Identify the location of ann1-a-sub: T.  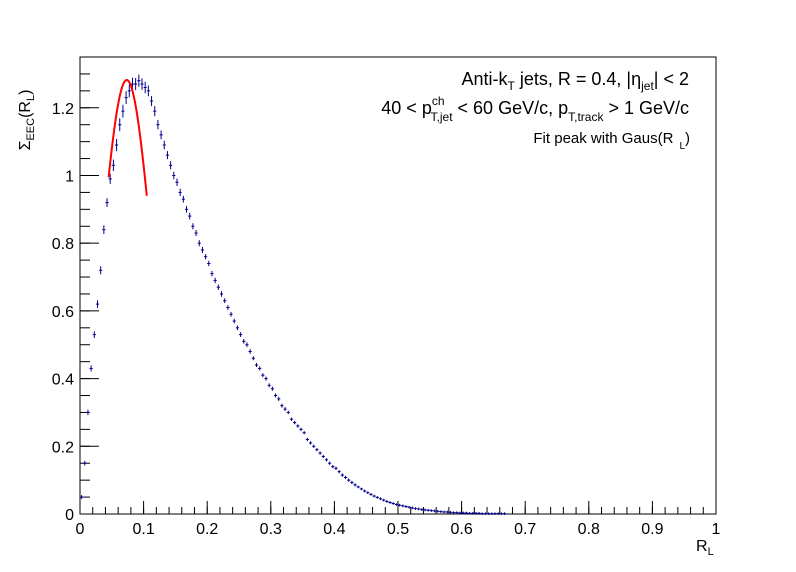
(512, 86).